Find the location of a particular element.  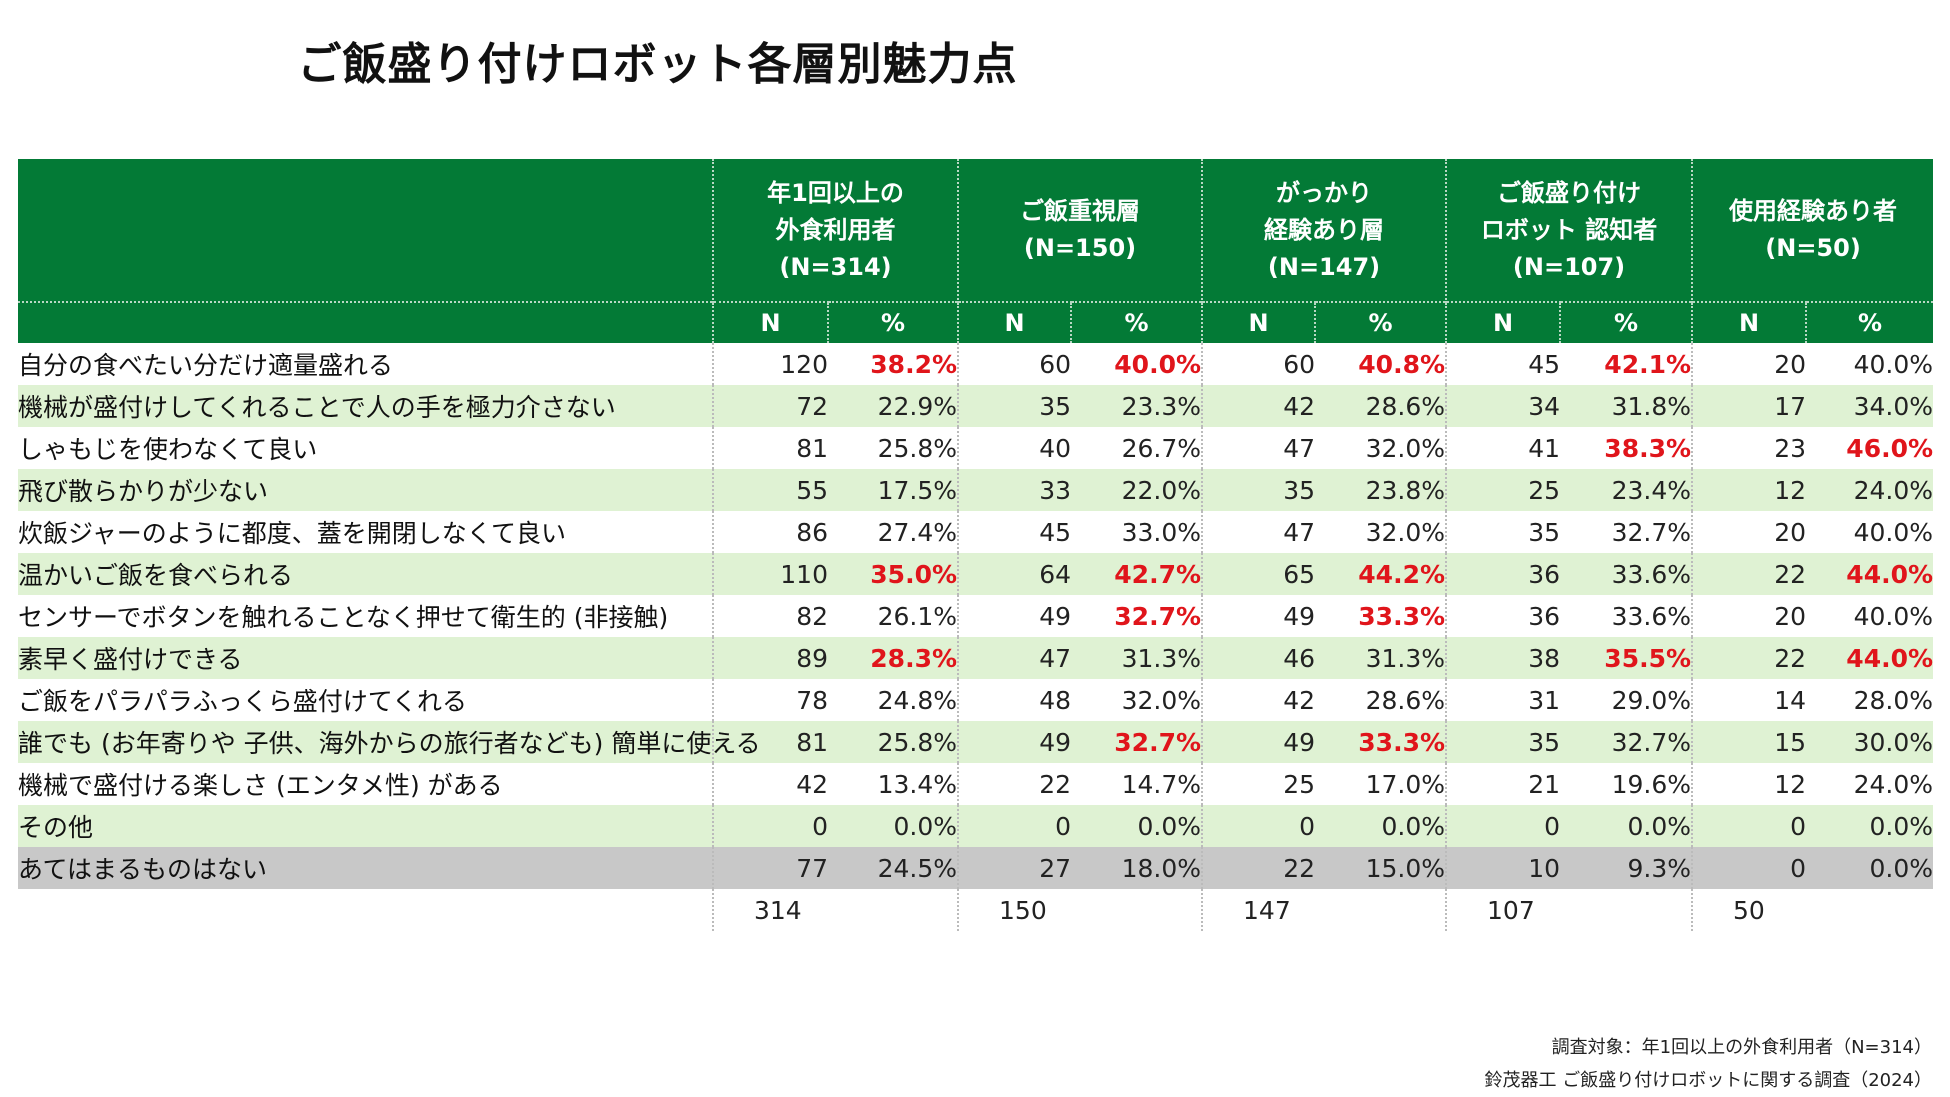

row-label: あてはまるものはない is located at coordinates (365, 868).